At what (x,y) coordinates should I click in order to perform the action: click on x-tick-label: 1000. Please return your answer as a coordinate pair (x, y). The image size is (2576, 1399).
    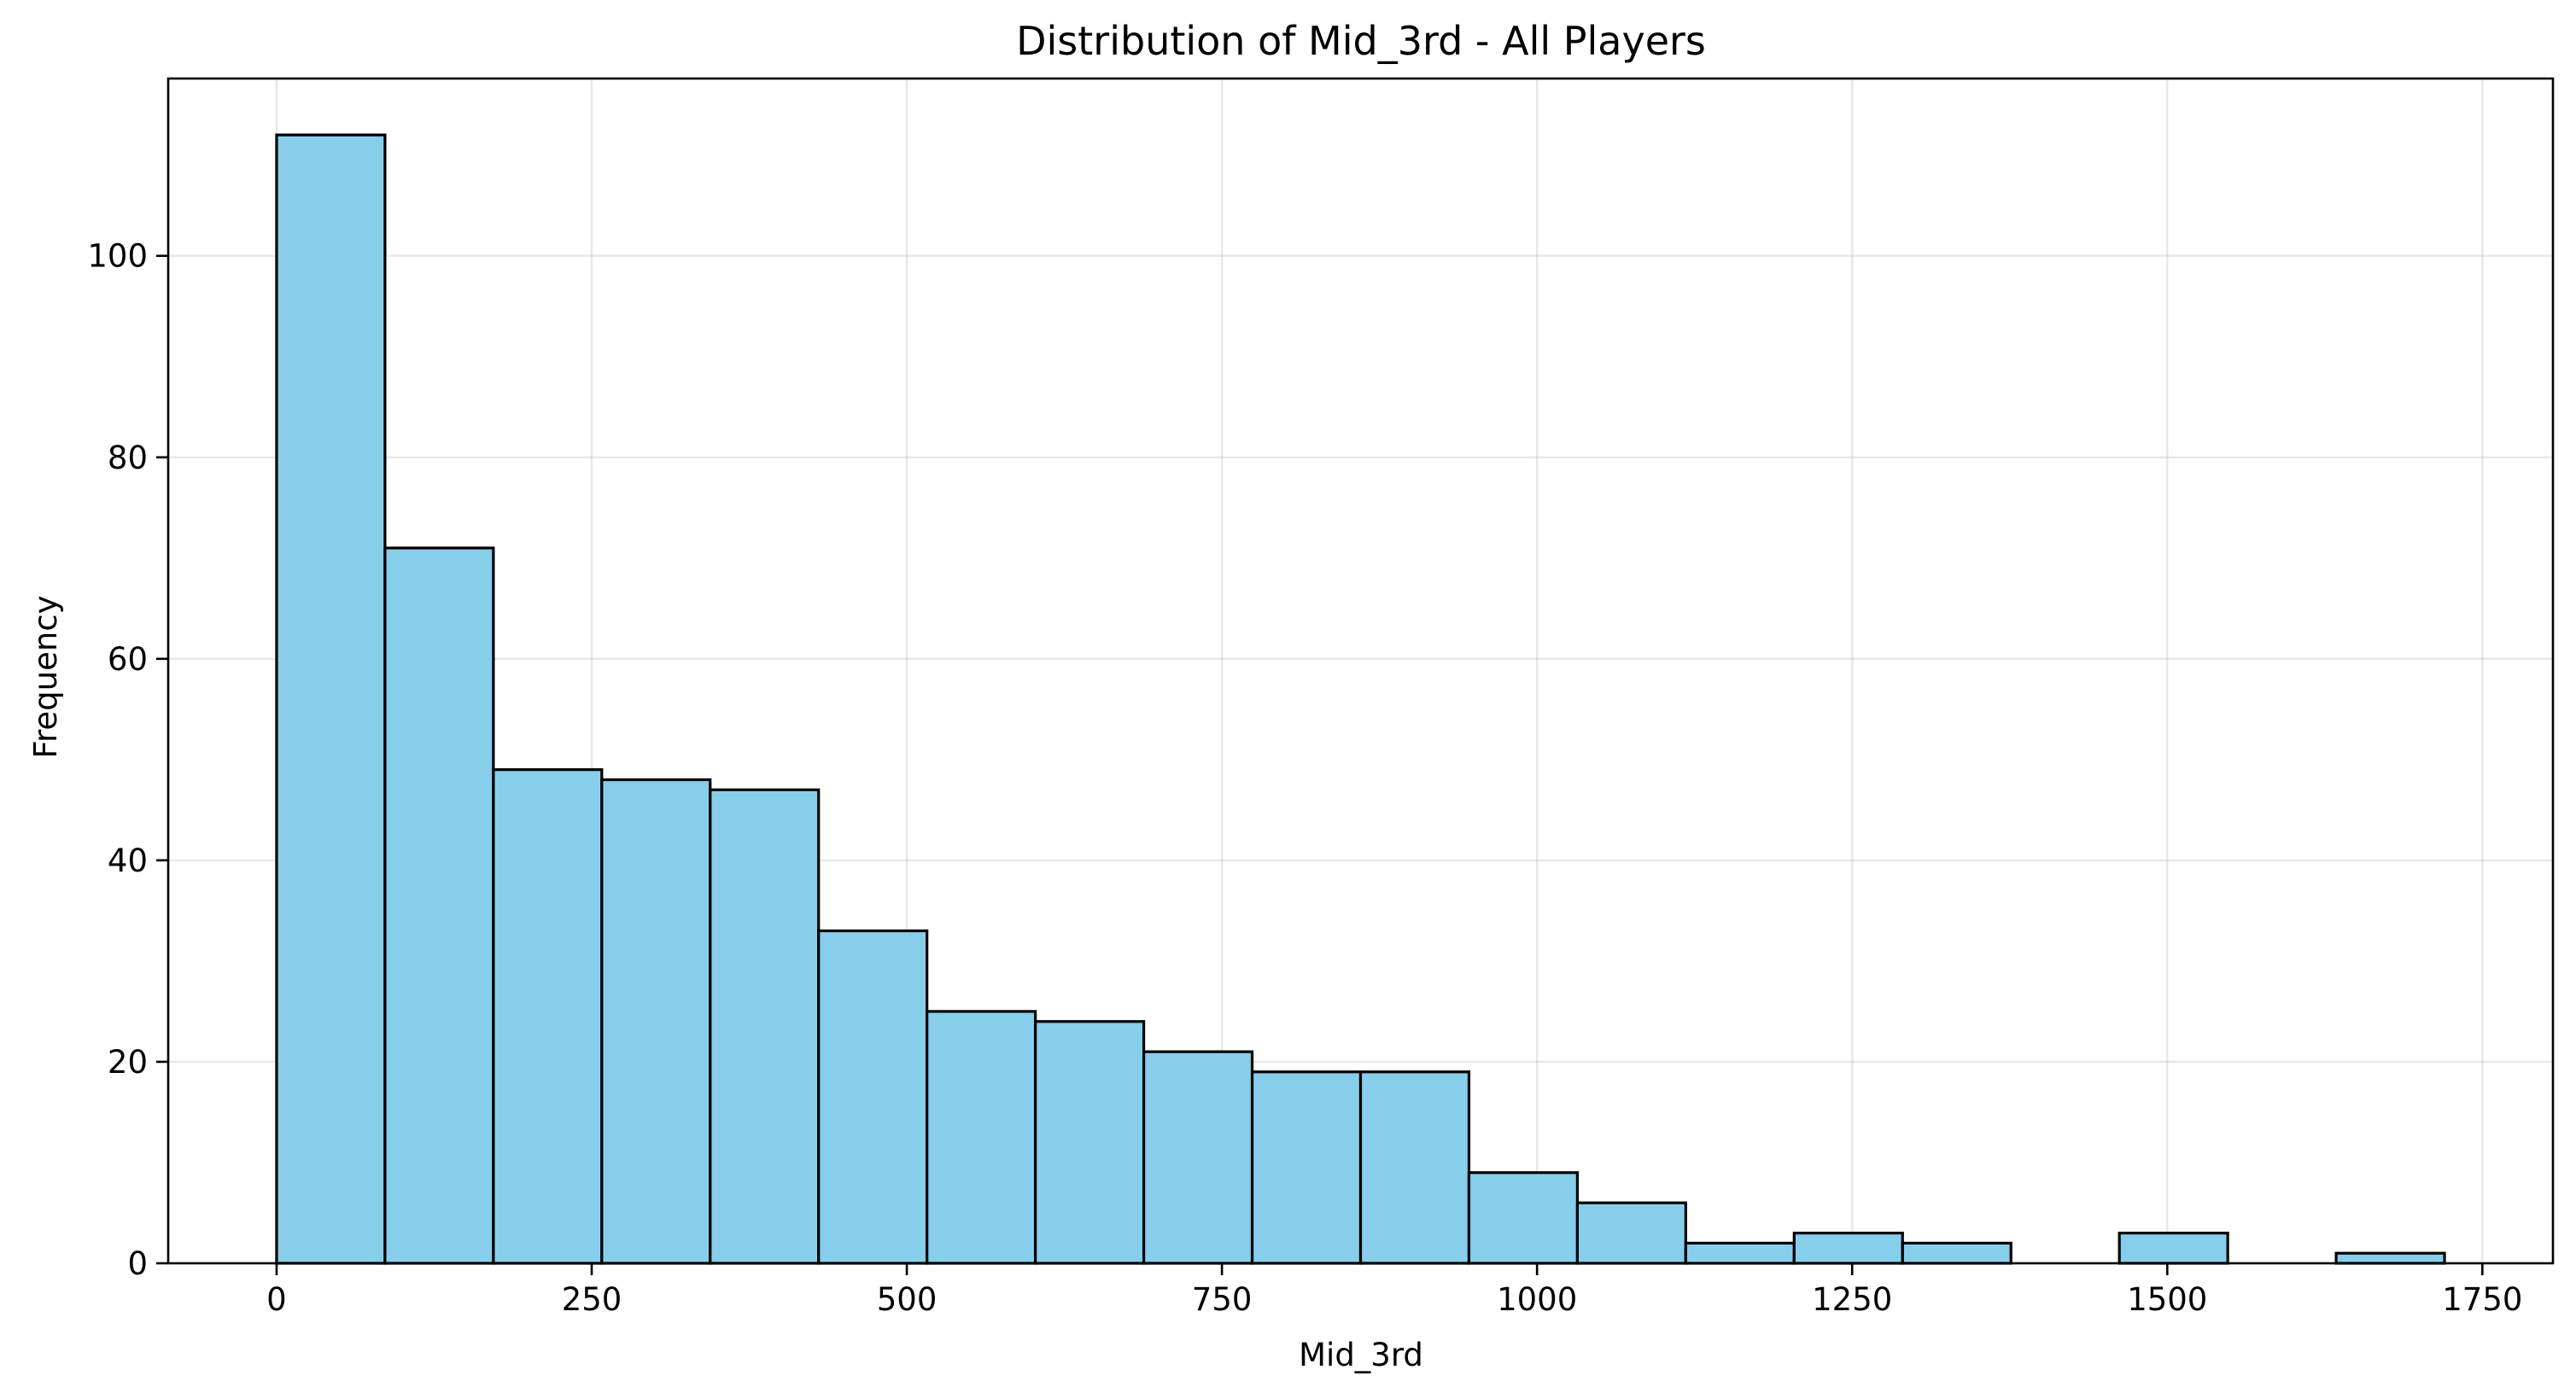
    Looking at the image, I should click on (1537, 1299).